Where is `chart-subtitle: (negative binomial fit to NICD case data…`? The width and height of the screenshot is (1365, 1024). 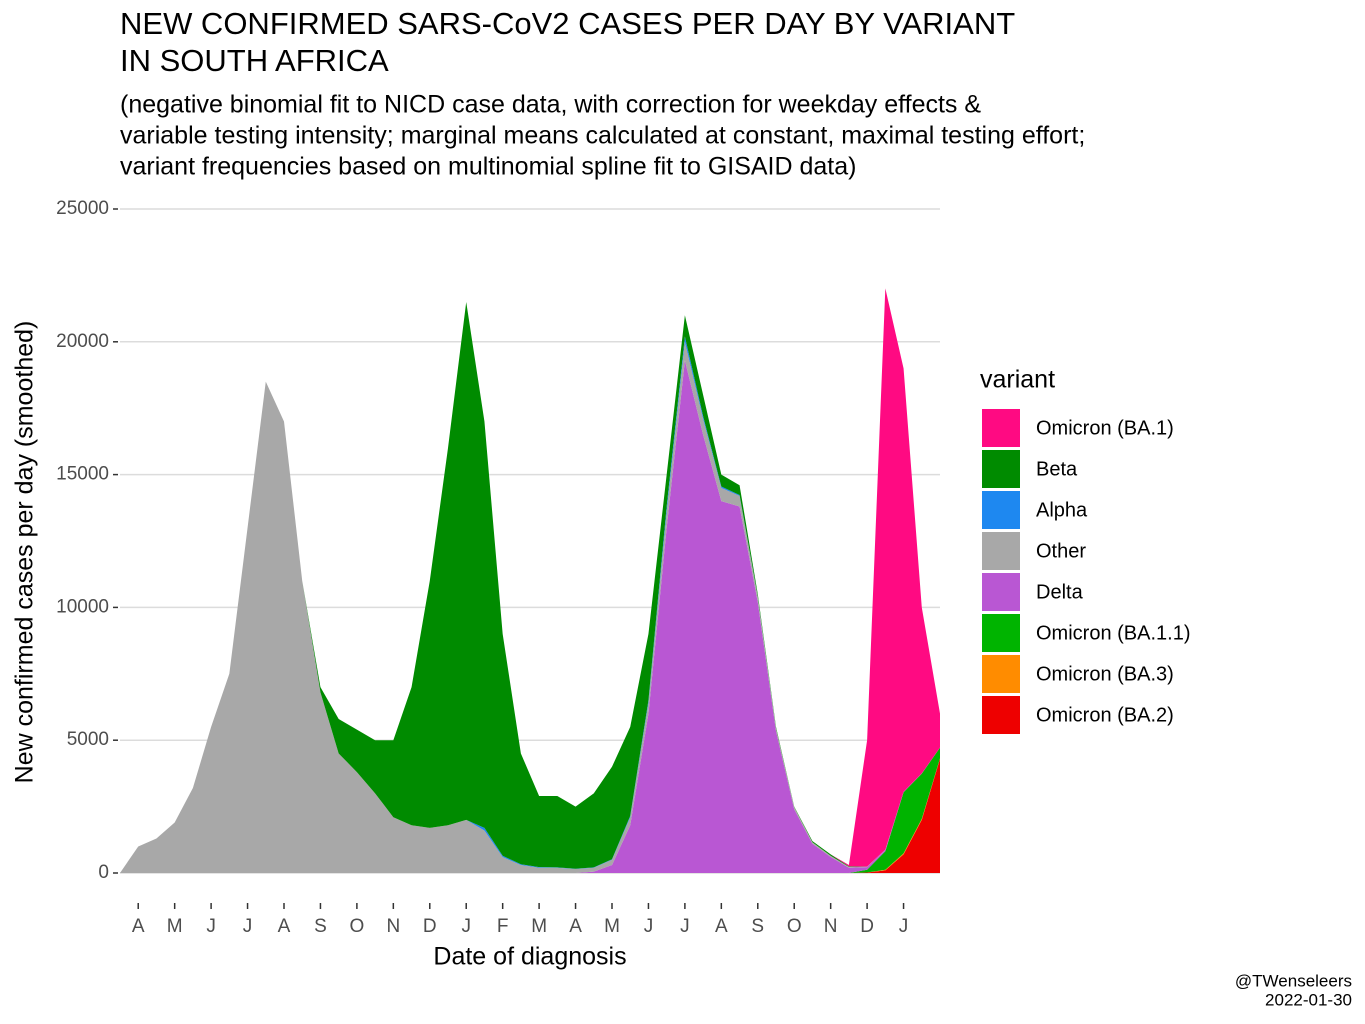 chart-subtitle: (negative binomial fit to NICD case data… is located at coordinates (550, 105).